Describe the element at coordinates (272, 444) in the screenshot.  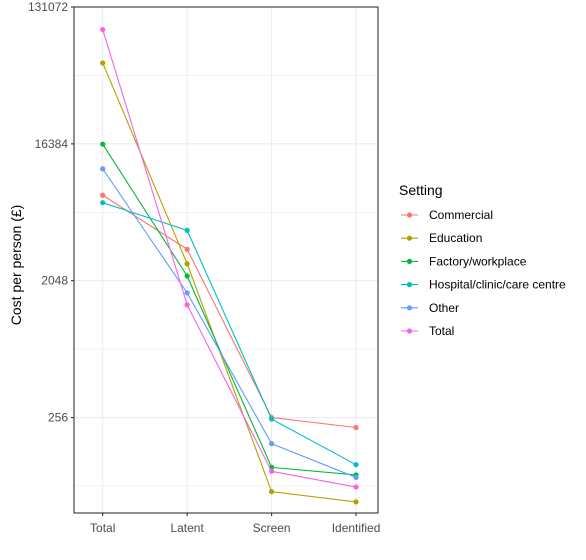
I see `data-point-other-screen` at that location.